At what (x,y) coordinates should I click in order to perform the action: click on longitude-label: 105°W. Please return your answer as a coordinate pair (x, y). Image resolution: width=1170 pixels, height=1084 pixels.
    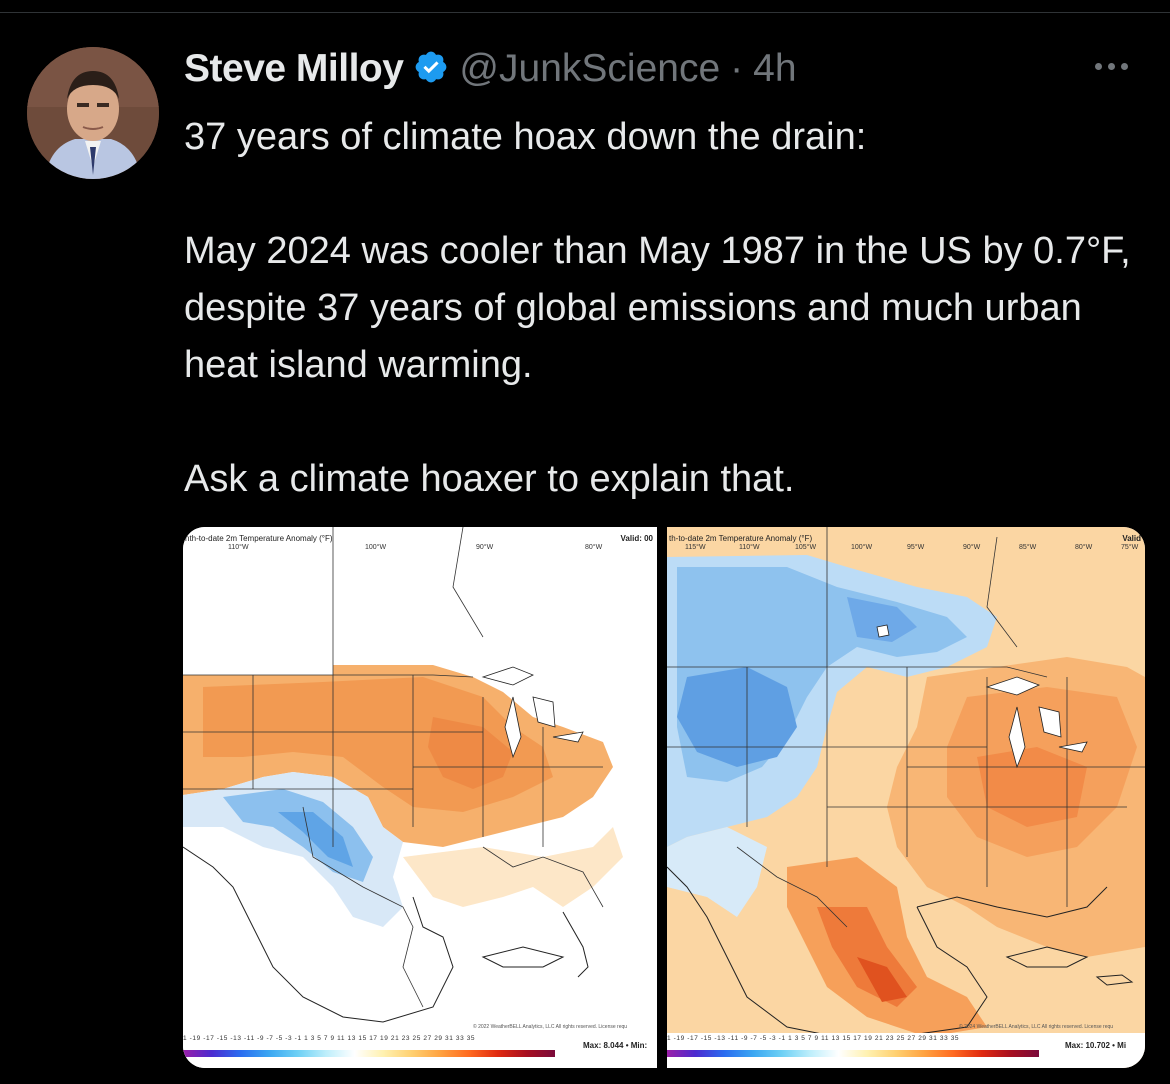
    Looking at the image, I should click on (806, 547).